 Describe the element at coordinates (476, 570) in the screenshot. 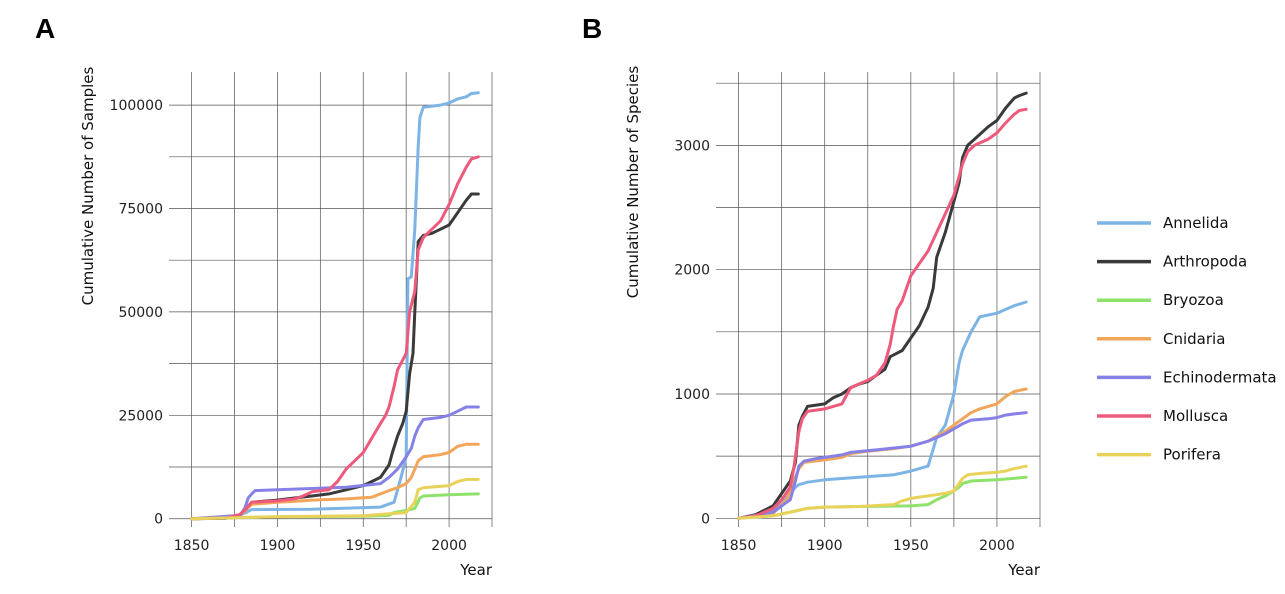

I see `panel-a-x-axis-title: Year` at that location.